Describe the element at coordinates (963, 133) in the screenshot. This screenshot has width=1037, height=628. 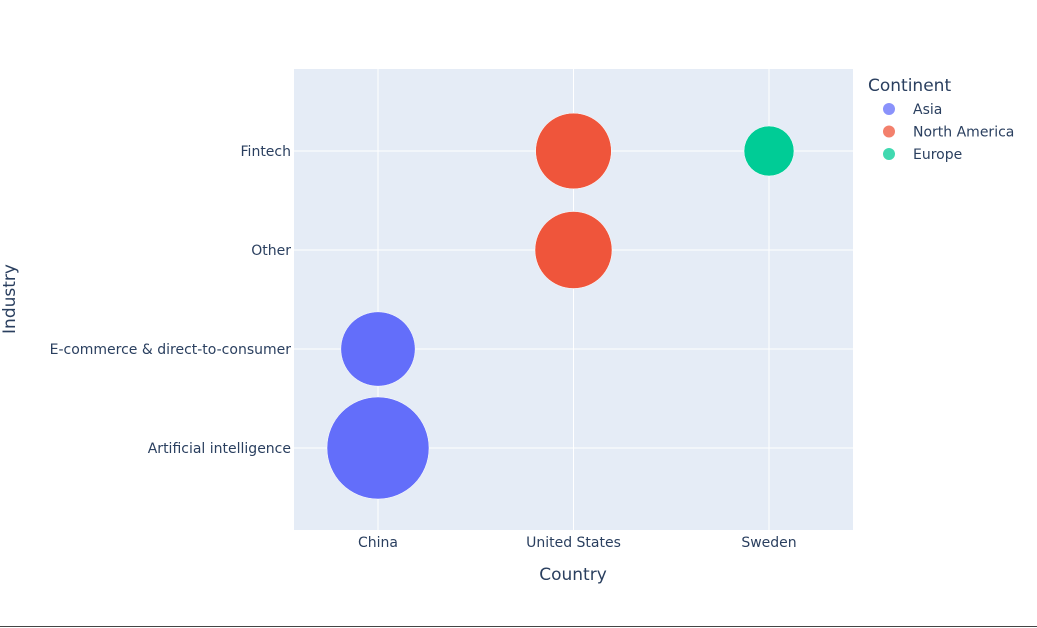
I see `legend-label: North America` at that location.